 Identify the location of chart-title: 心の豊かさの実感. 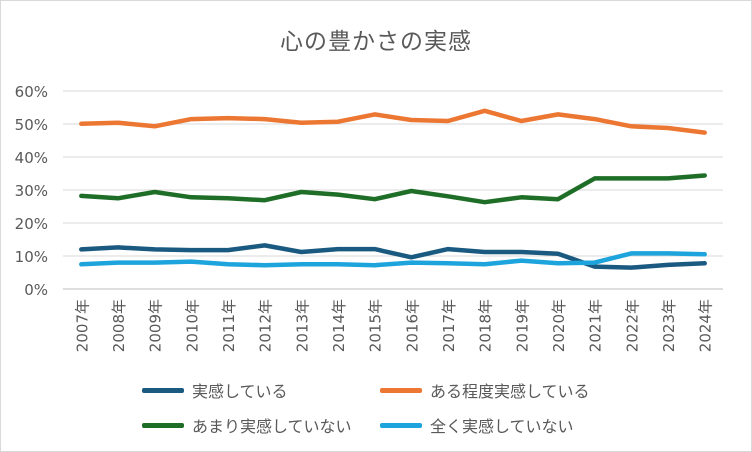
(376, 42).